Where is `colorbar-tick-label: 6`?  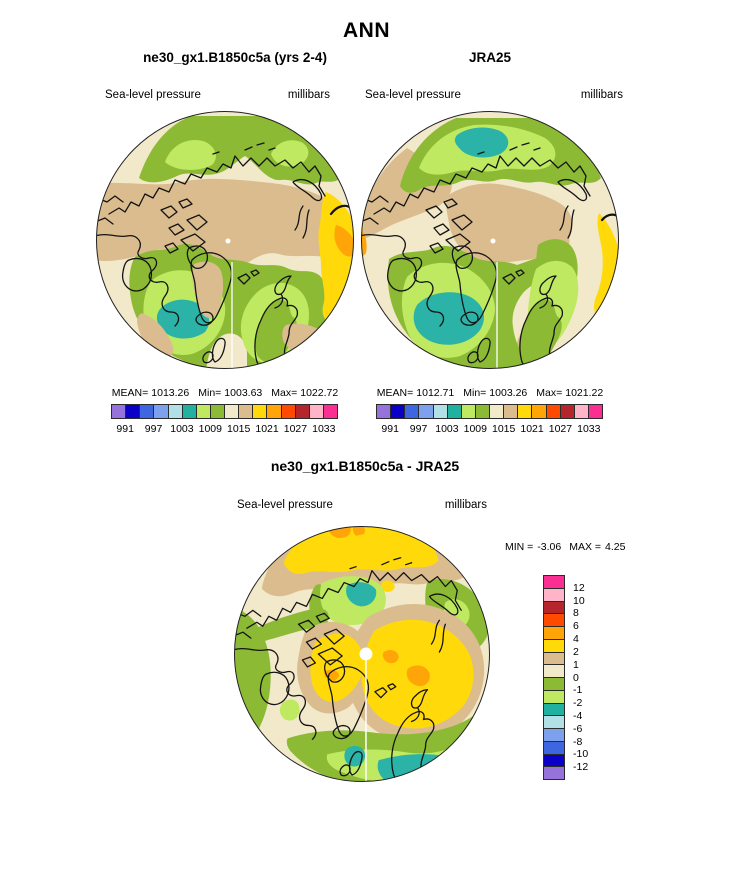
colorbar-tick-label: 6 is located at coordinates (576, 626).